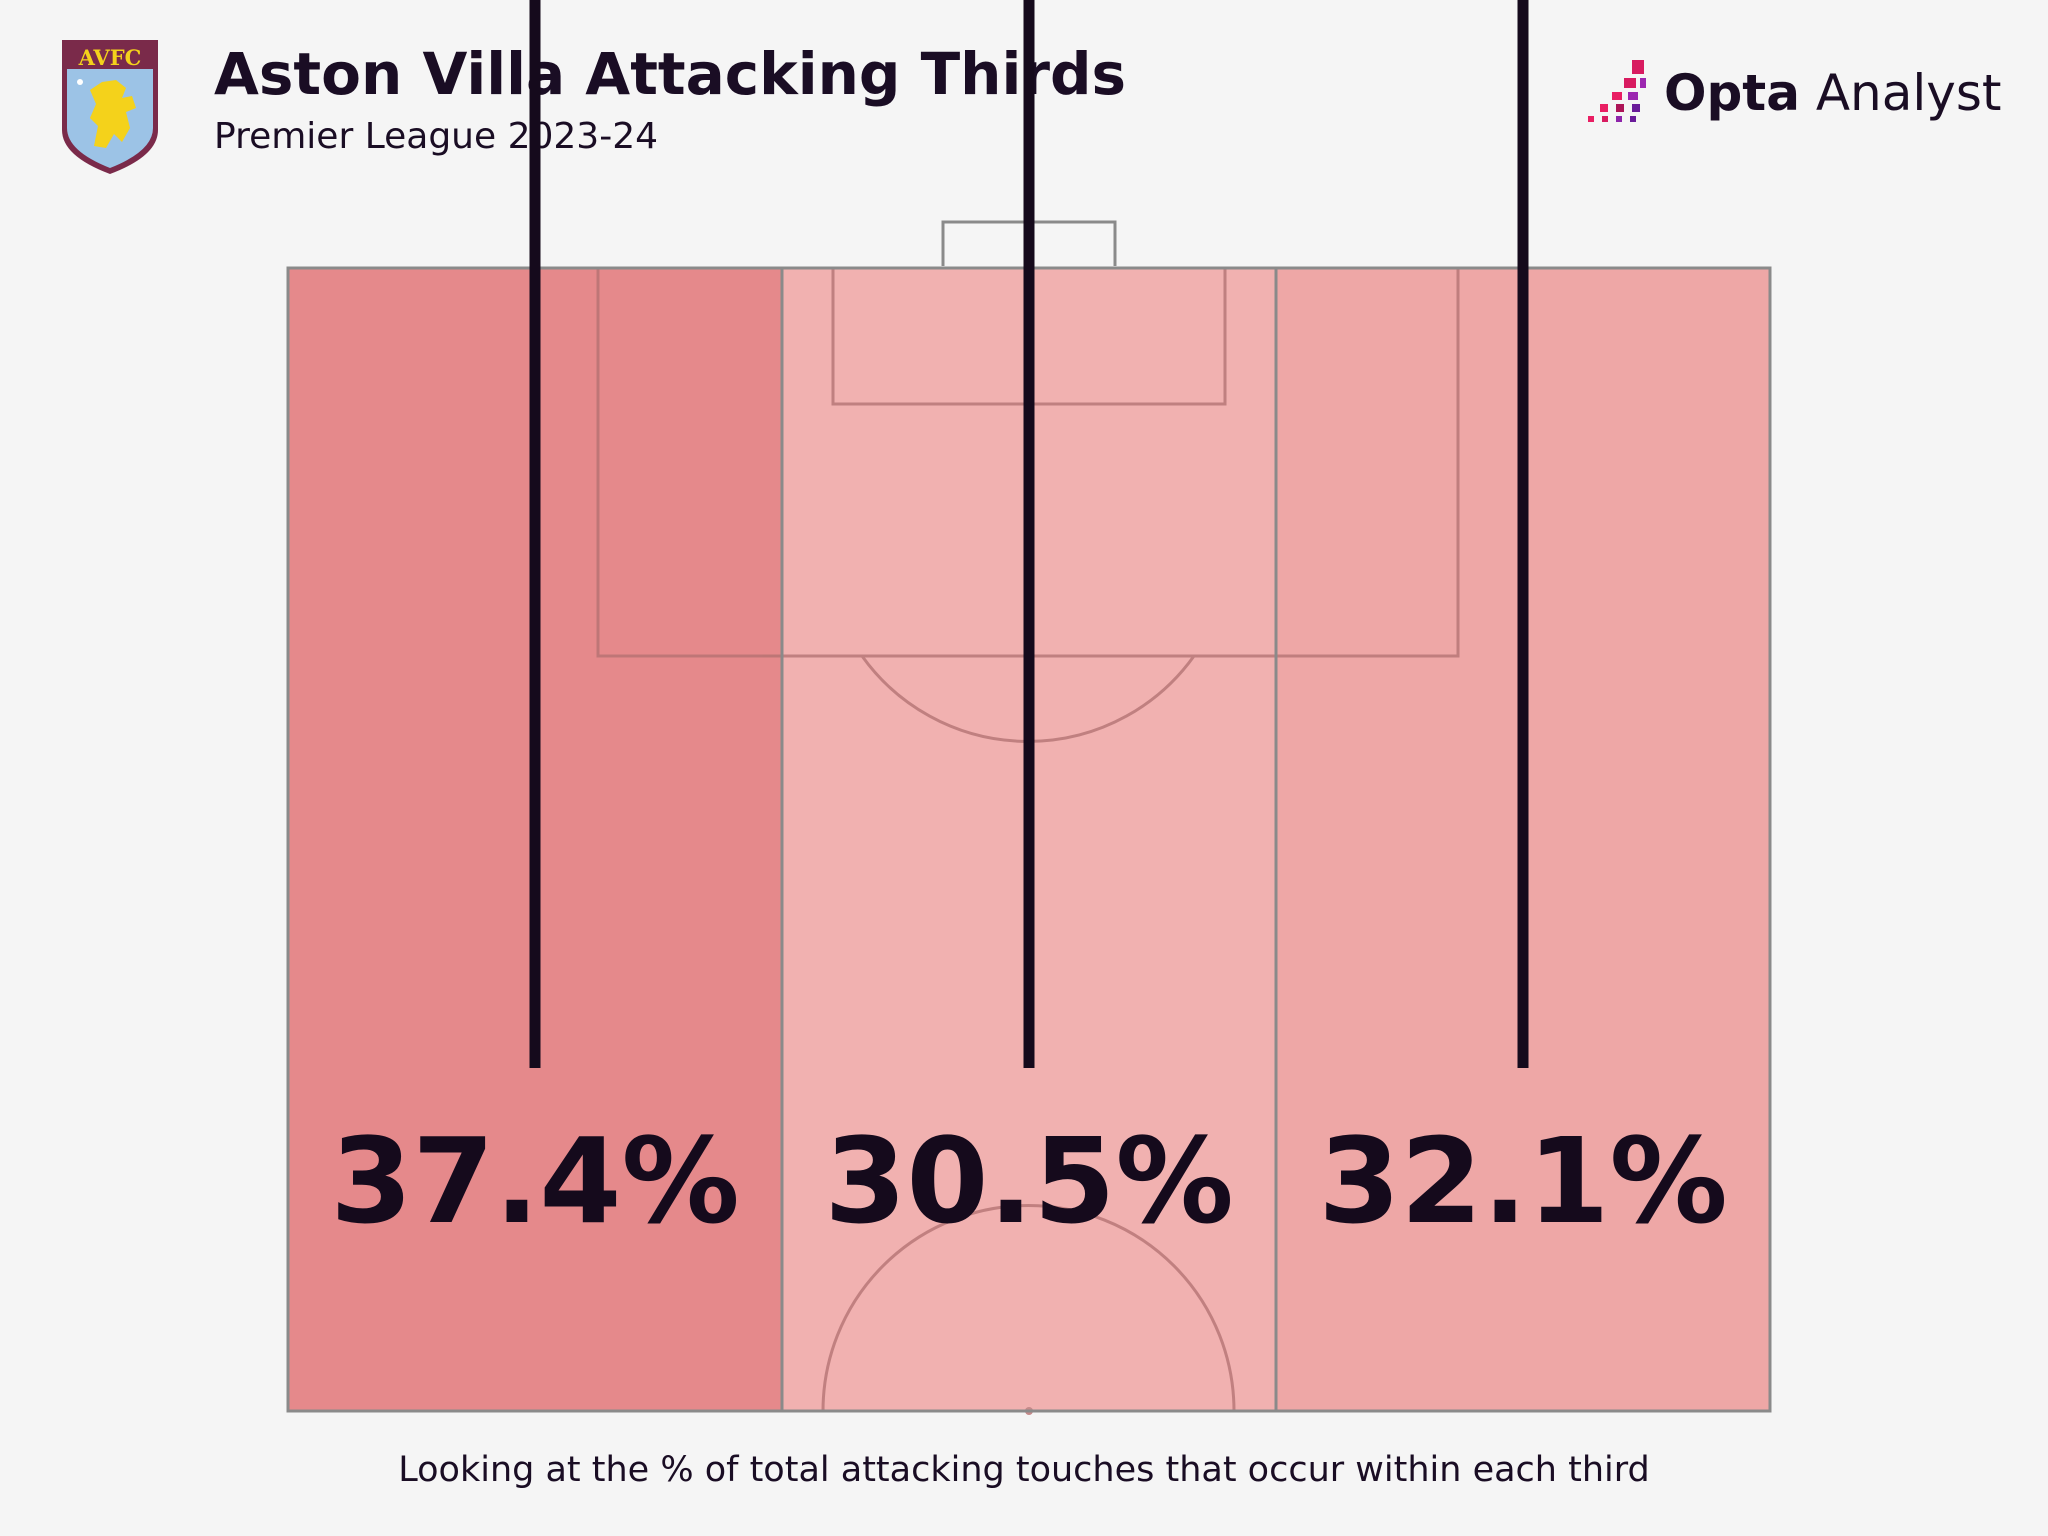 This screenshot has width=2048, height=1536. Describe the element at coordinates (1522, 1181) in the screenshot. I see `value-label-right: 32.1%` at that location.